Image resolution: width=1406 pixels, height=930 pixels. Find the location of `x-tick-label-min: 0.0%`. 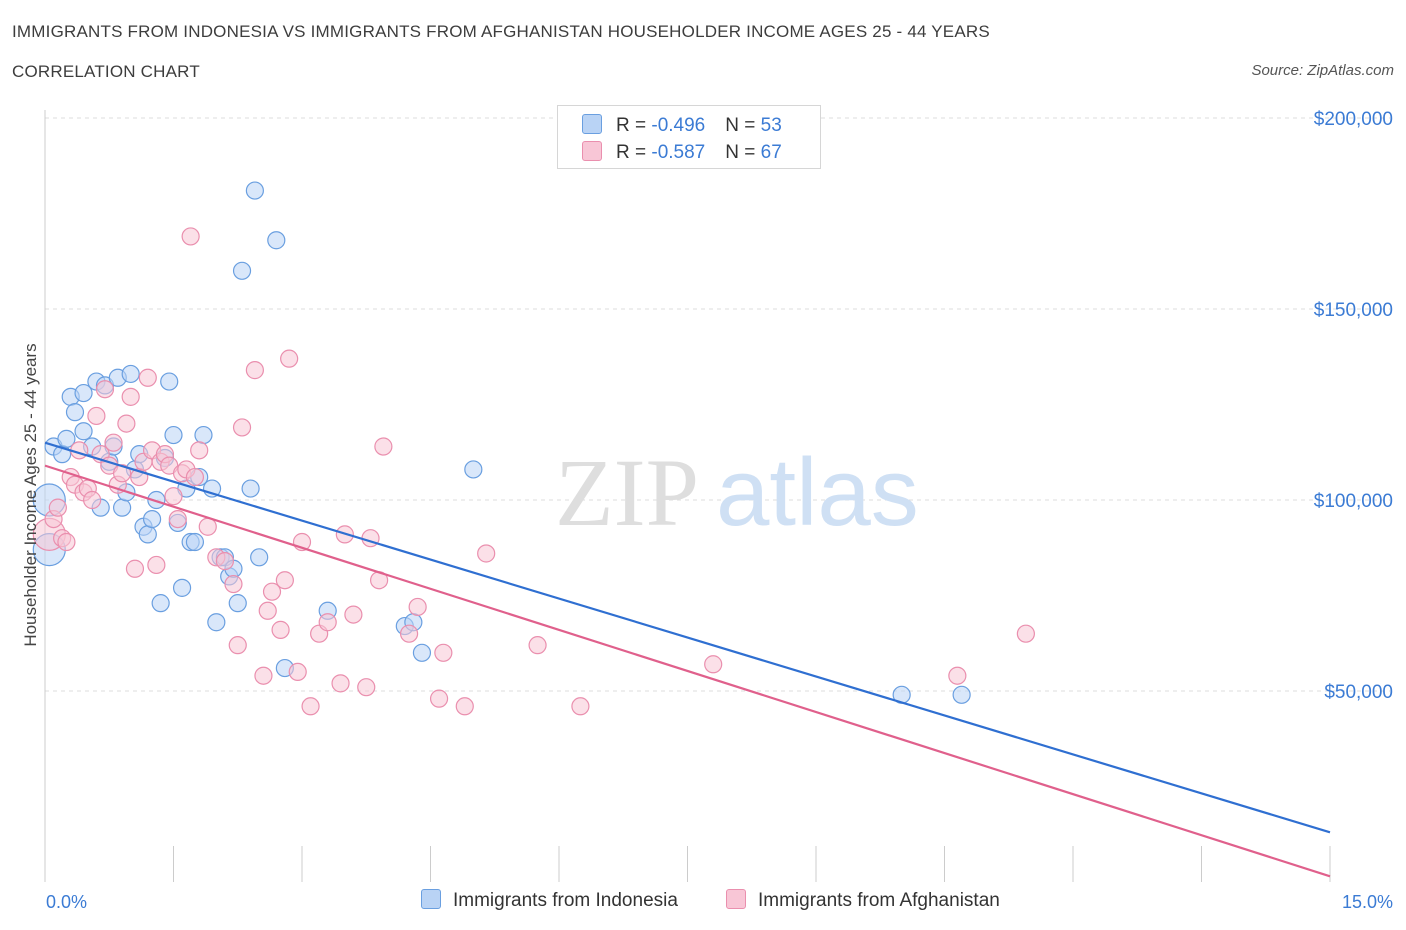

x-tick-label-min: 0.0% is located at coordinates (66, 902).